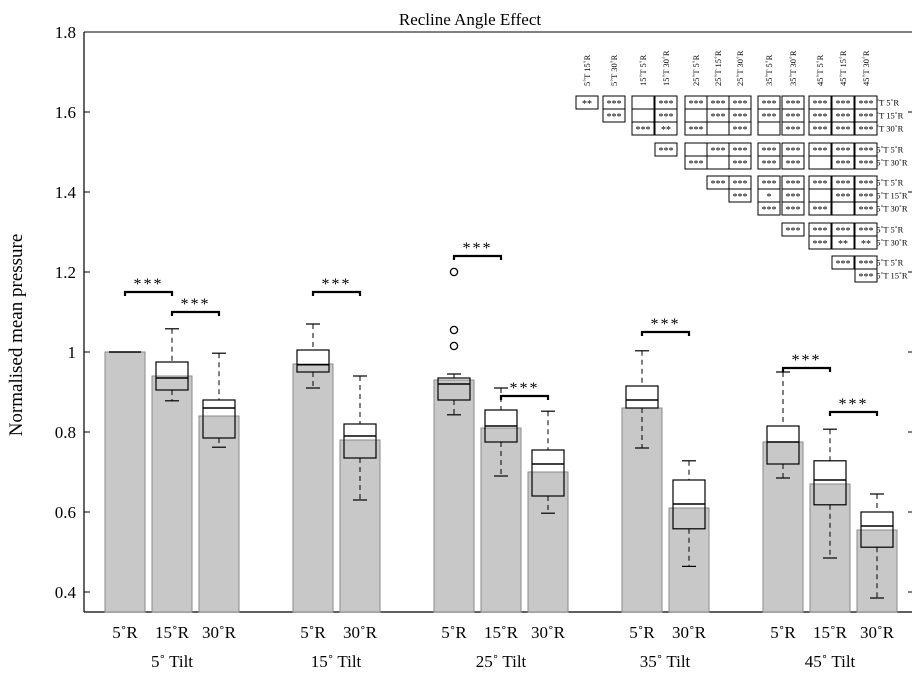 This screenshot has height=677, width=914. What do you see at coordinates (470, 19) in the screenshot?
I see `chart-title: Recline Angle Effect` at bounding box center [470, 19].